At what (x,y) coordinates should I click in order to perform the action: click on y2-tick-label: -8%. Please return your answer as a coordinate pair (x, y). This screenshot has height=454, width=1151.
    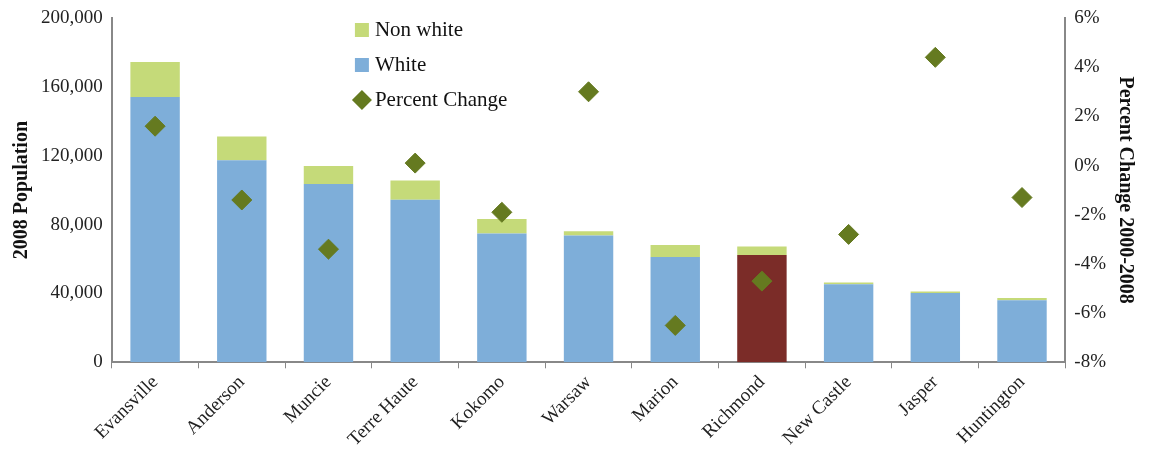
    Looking at the image, I should click on (1090, 361).